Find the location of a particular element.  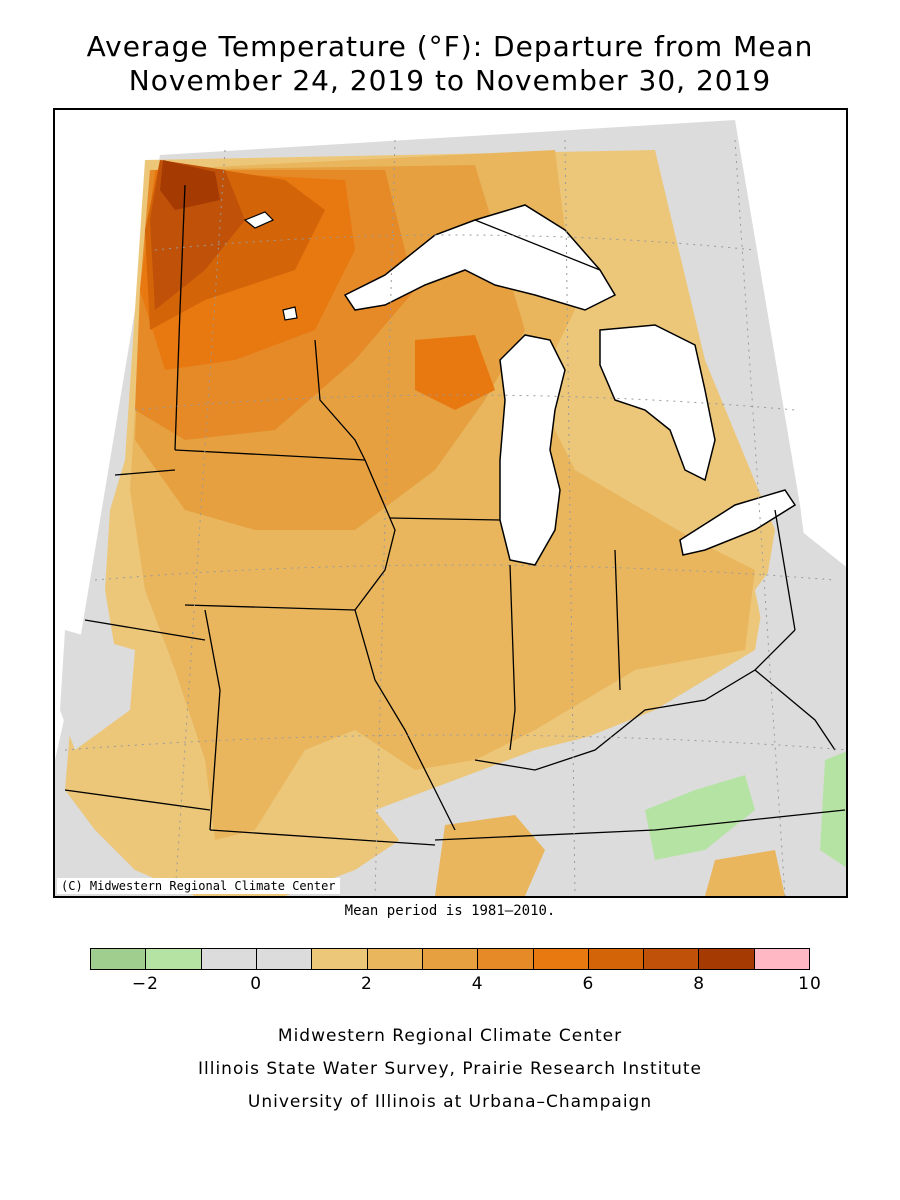

anomaly-zone-5to6-east is located at coordinates (455, 372).